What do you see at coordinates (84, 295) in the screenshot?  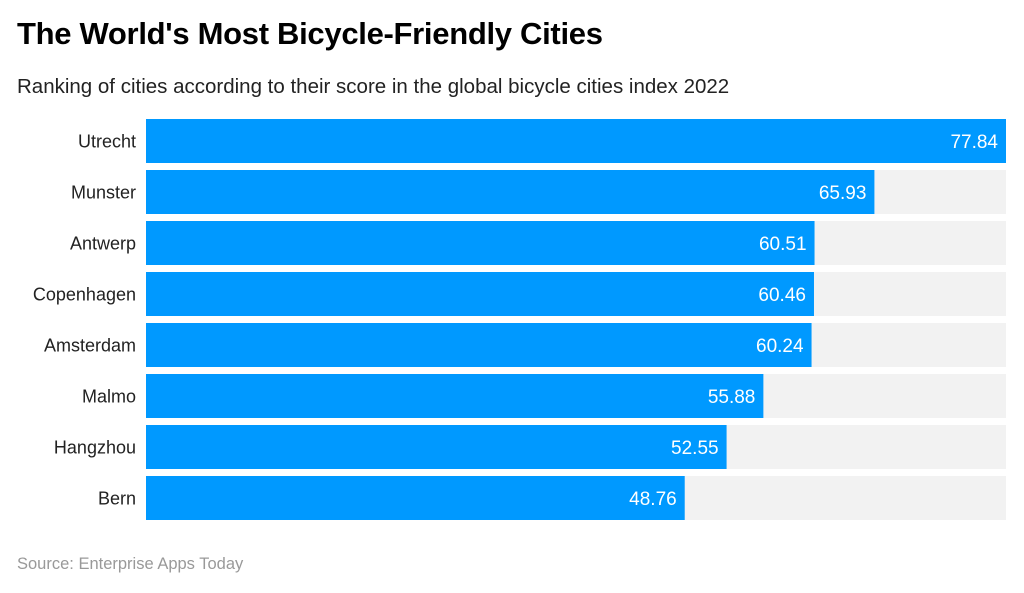 I see `category-label: Copenhagen` at bounding box center [84, 295].